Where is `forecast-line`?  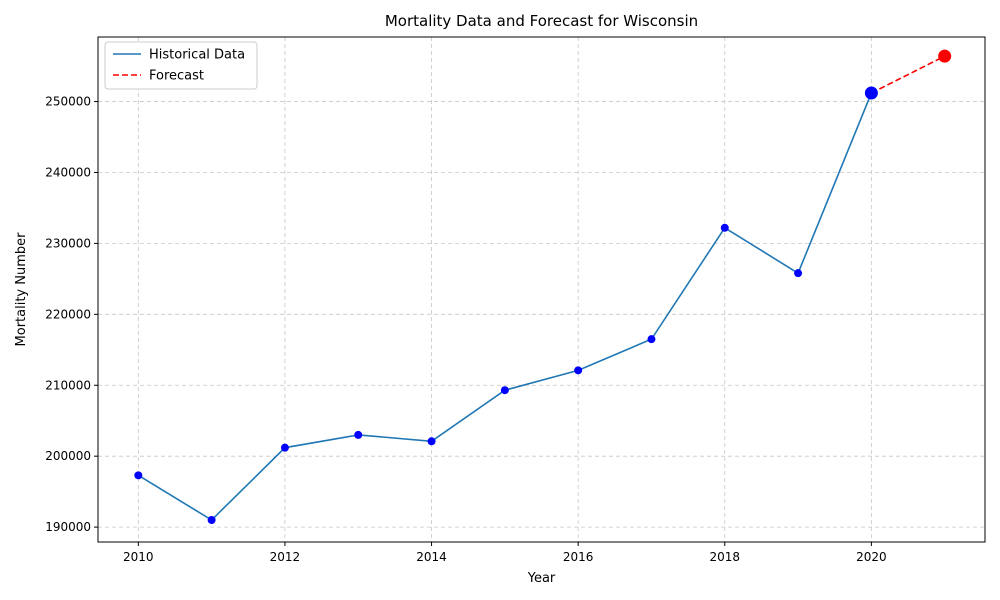
forecast-line is located at coordinates (908, 74).